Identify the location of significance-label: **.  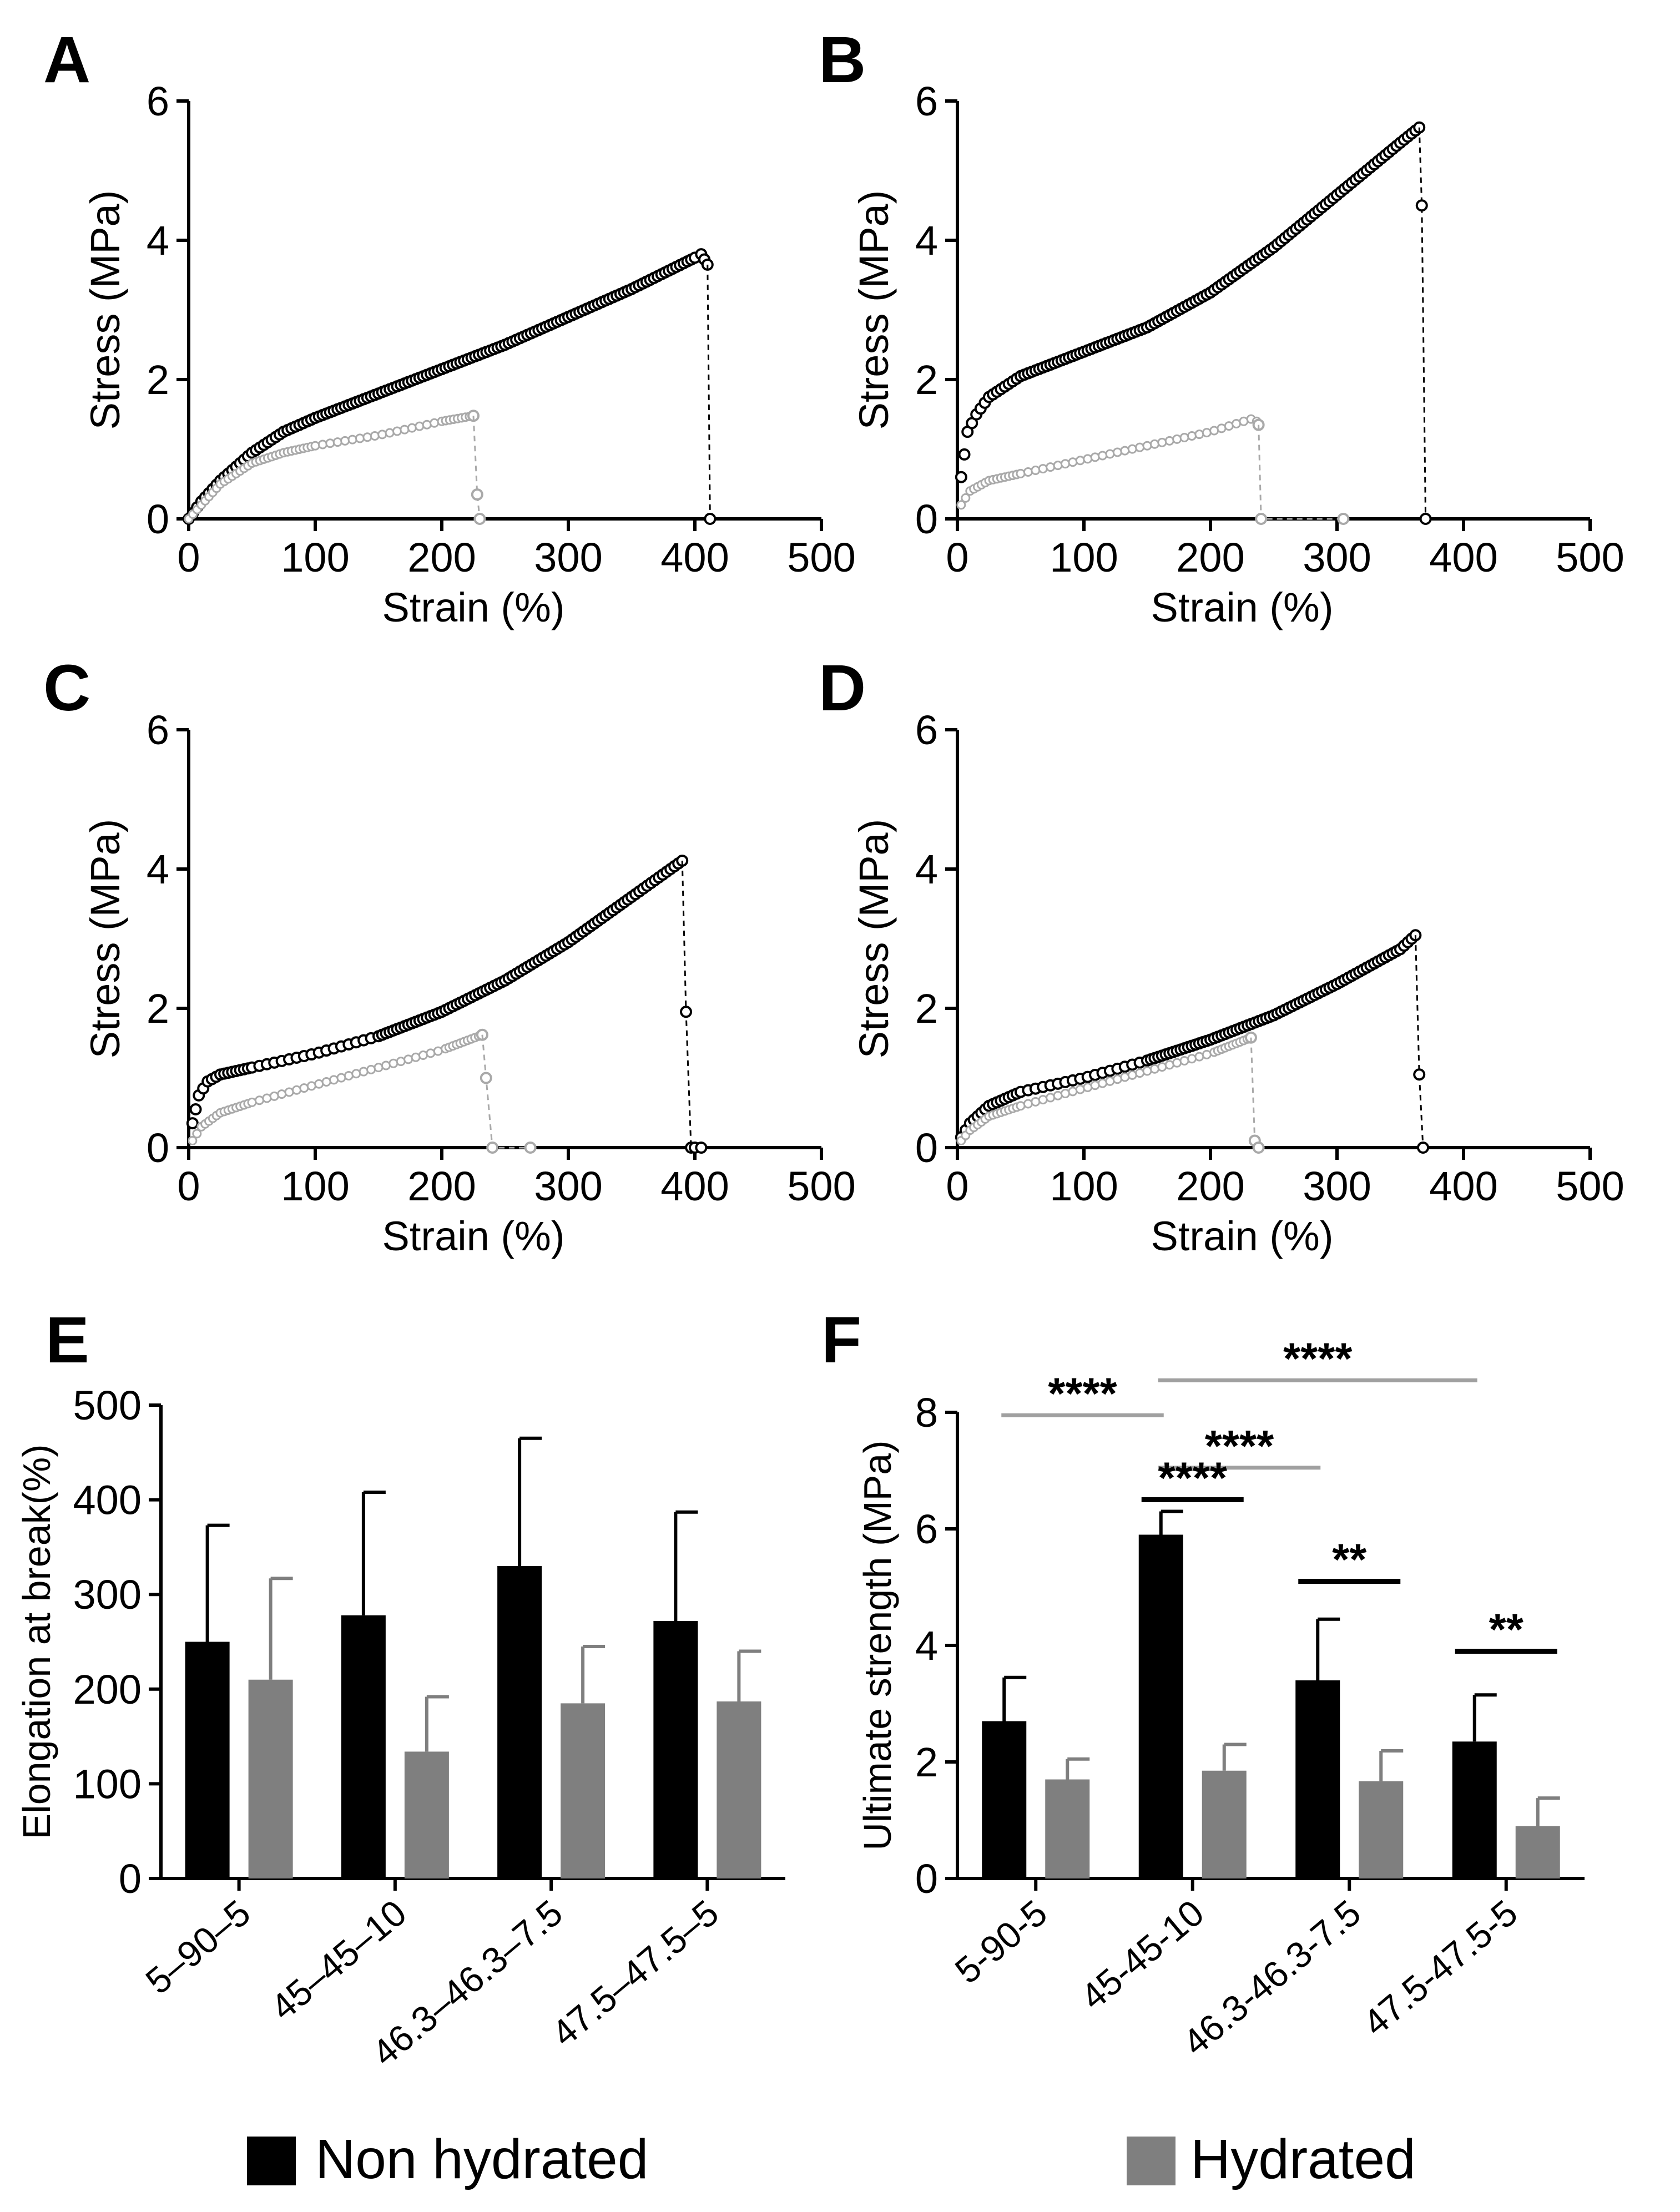
(1349, 1559).